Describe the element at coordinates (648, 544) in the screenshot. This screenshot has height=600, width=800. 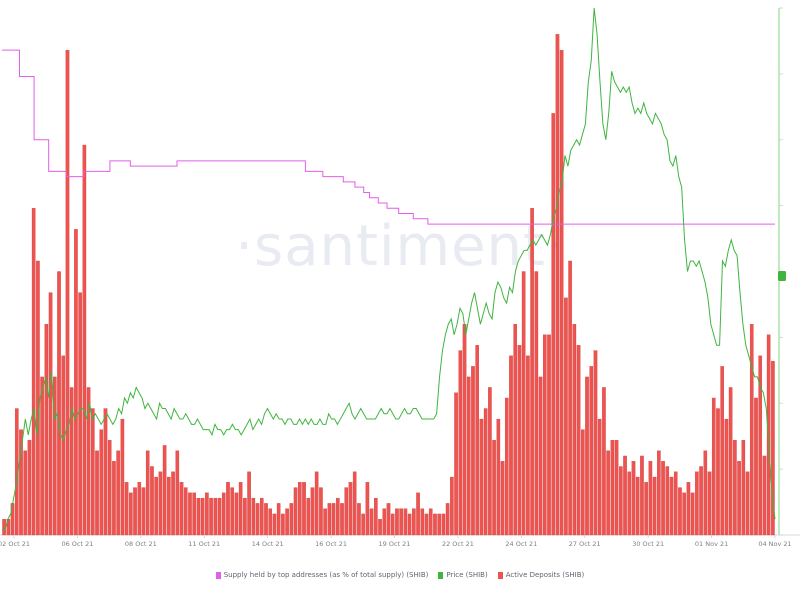
I see `x-tick-label: 30 Oct 21` at that location.